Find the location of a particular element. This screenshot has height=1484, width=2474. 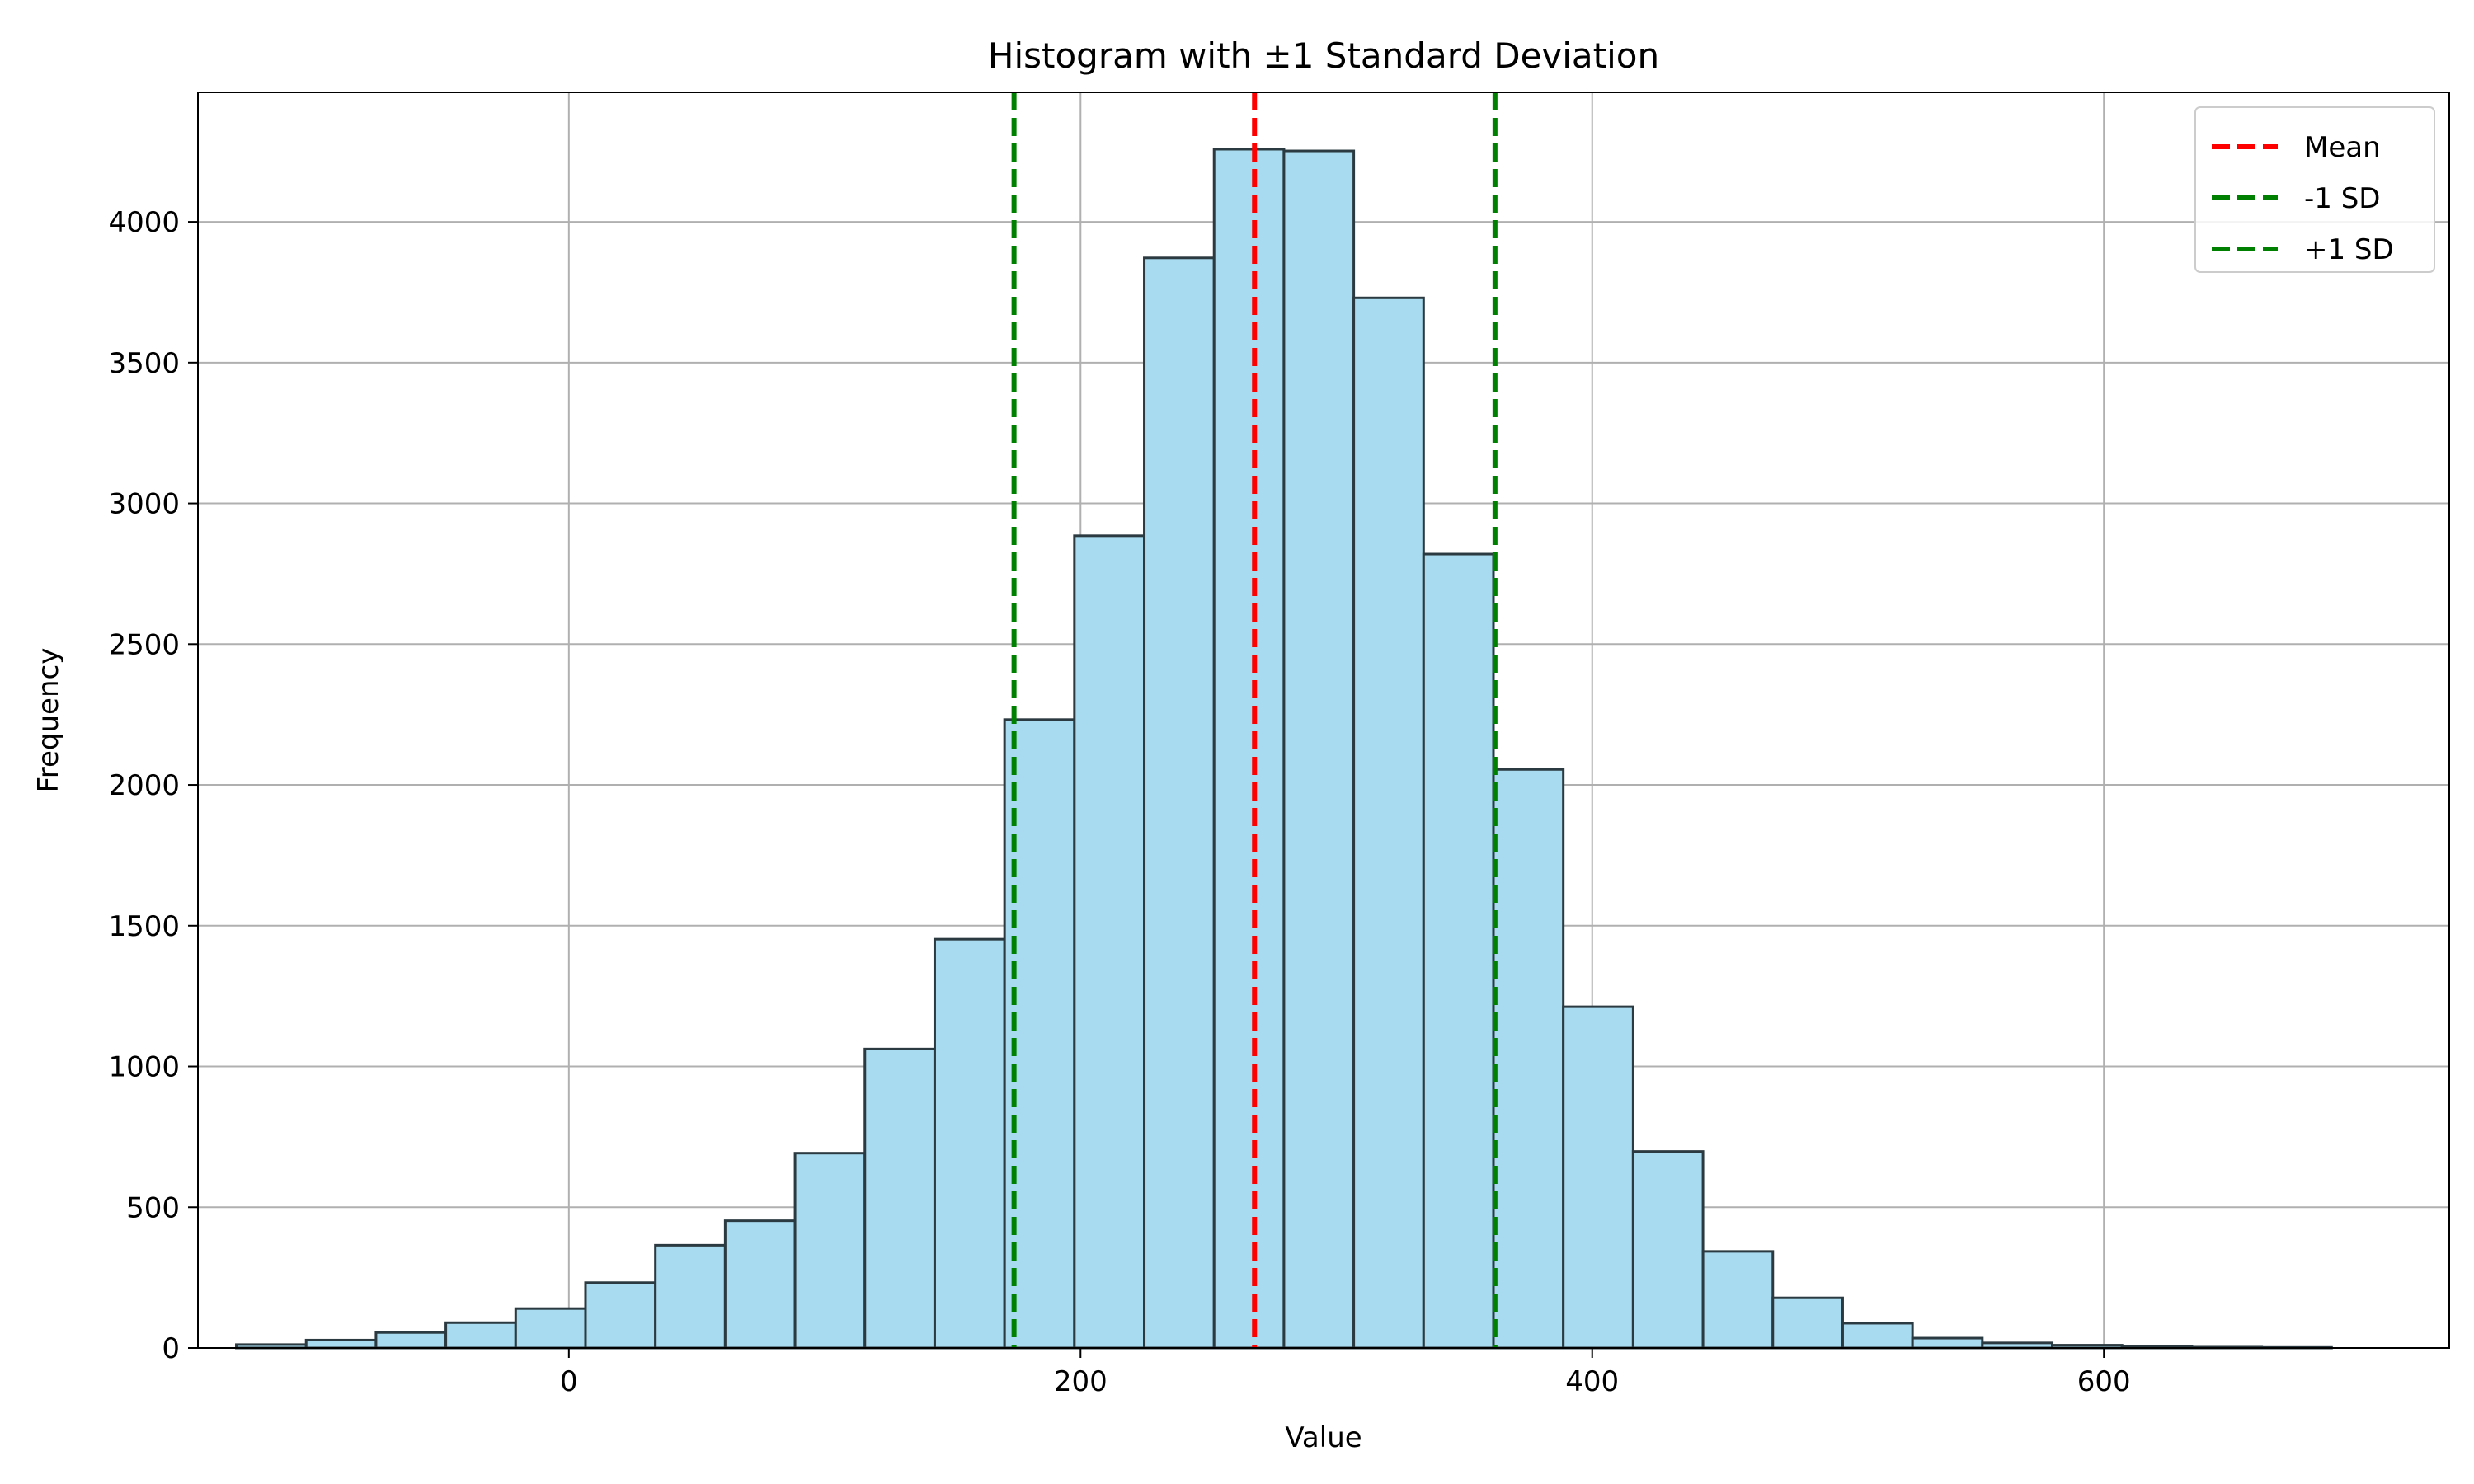

y-tick-label: 4000 is located at coordinates (144, 222).